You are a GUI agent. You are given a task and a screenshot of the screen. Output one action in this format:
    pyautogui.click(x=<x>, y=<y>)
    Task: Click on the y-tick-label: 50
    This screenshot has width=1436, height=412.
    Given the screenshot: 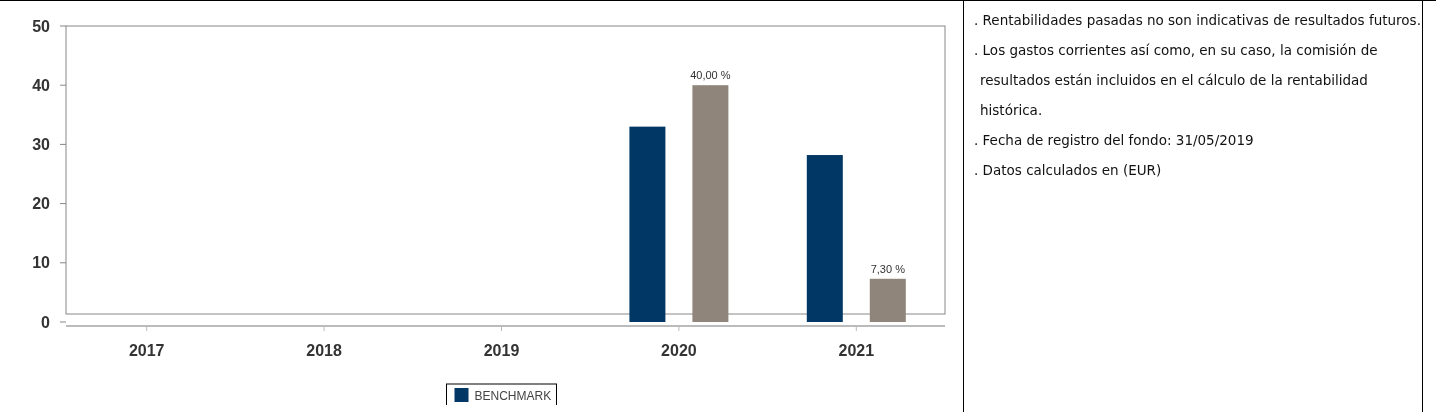 What is the action you would take?
    pyautogui.click(x=41, y=26)
    